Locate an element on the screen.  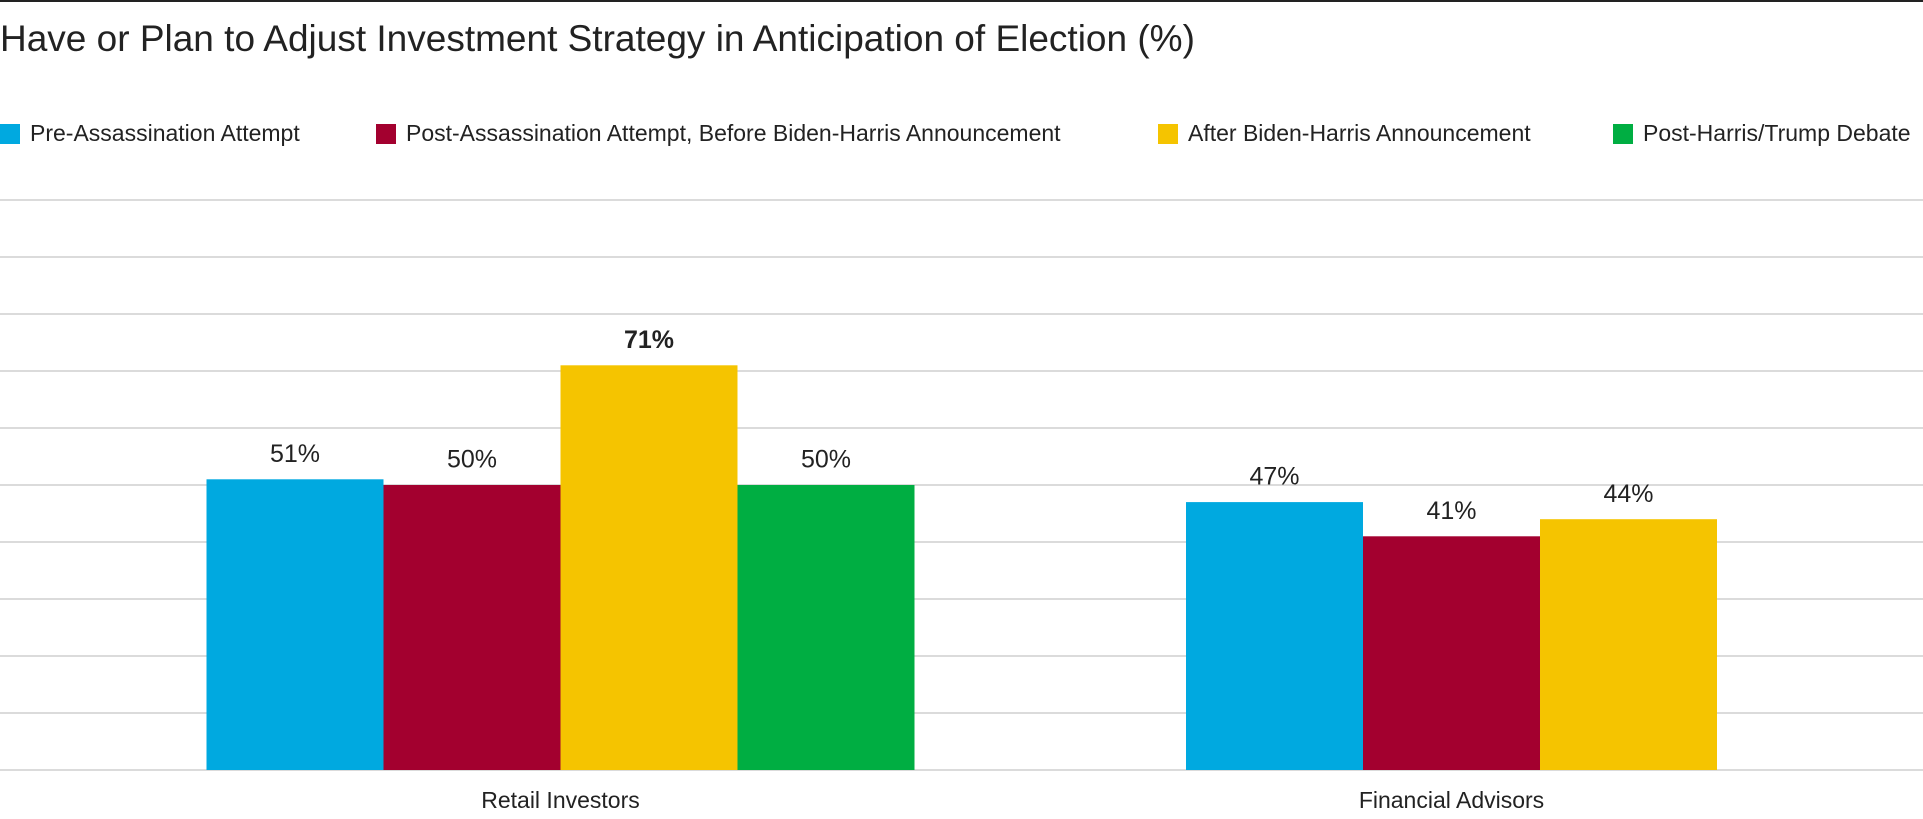
value-label: 71% is located at coordinates (649, 340).